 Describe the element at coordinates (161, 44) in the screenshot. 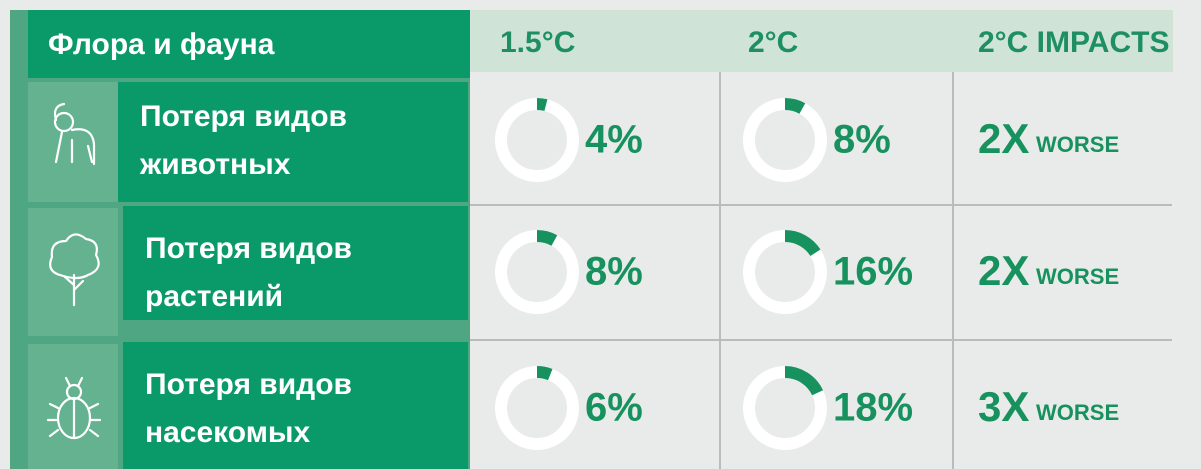

I see `title: Флора и фауна` at that location.